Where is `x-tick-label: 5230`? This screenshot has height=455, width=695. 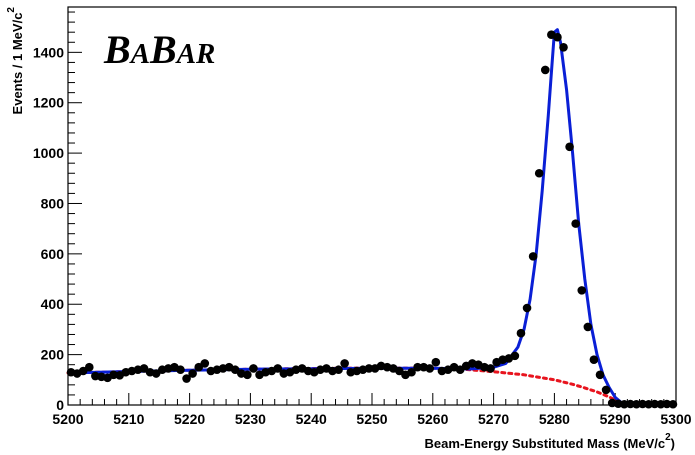
x-tick-label: 5230 is located at coordinates (250, 419).